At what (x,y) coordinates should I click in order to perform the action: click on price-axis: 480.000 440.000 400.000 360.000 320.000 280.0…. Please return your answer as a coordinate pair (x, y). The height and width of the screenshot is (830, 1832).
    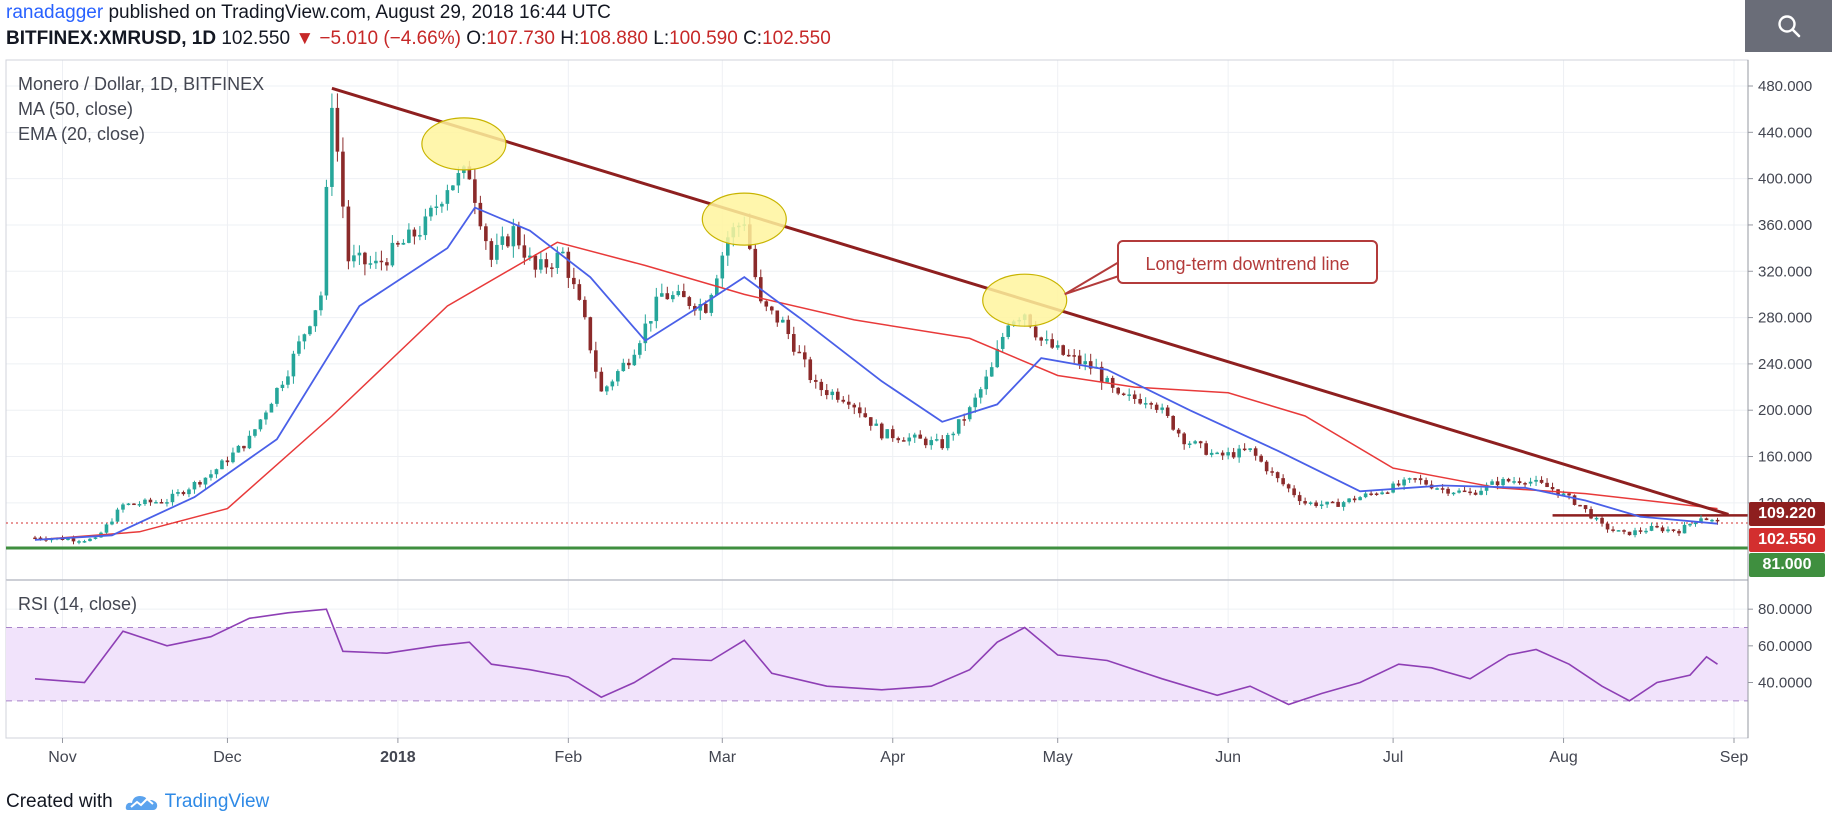
    Looking at the image, I should click on (1779, 399).